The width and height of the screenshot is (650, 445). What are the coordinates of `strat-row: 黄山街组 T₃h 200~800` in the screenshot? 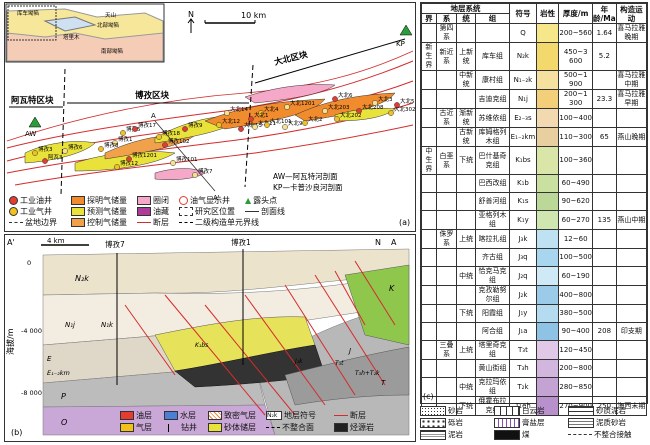 It's located at (534, 368).